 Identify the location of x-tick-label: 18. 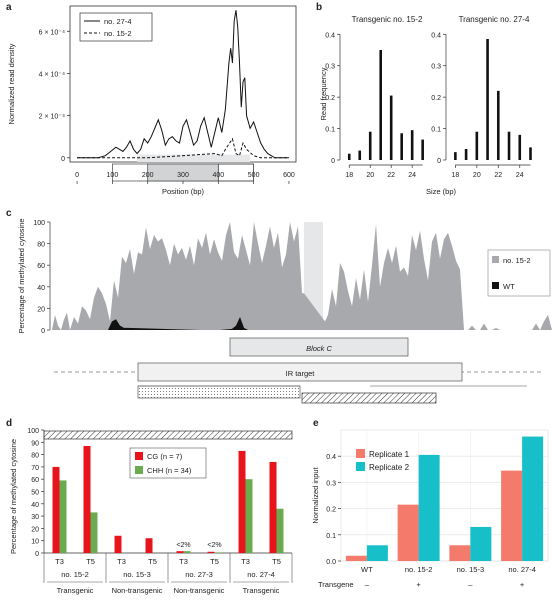
(349, 175).